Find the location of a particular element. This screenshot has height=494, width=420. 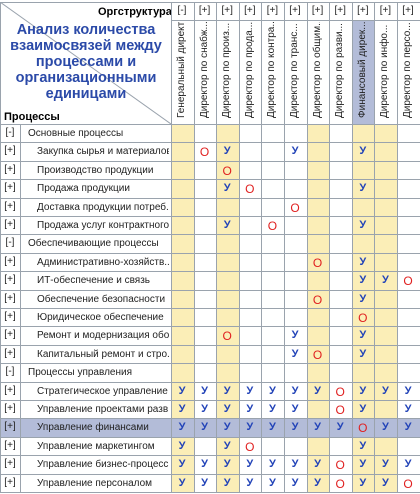

process-row-label: Управление персоналом is located at coordinates (95, 483).